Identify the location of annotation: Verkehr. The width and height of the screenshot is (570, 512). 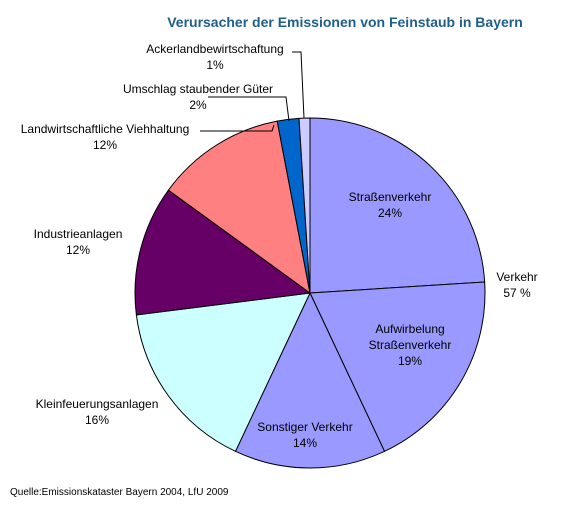
(517, 277).